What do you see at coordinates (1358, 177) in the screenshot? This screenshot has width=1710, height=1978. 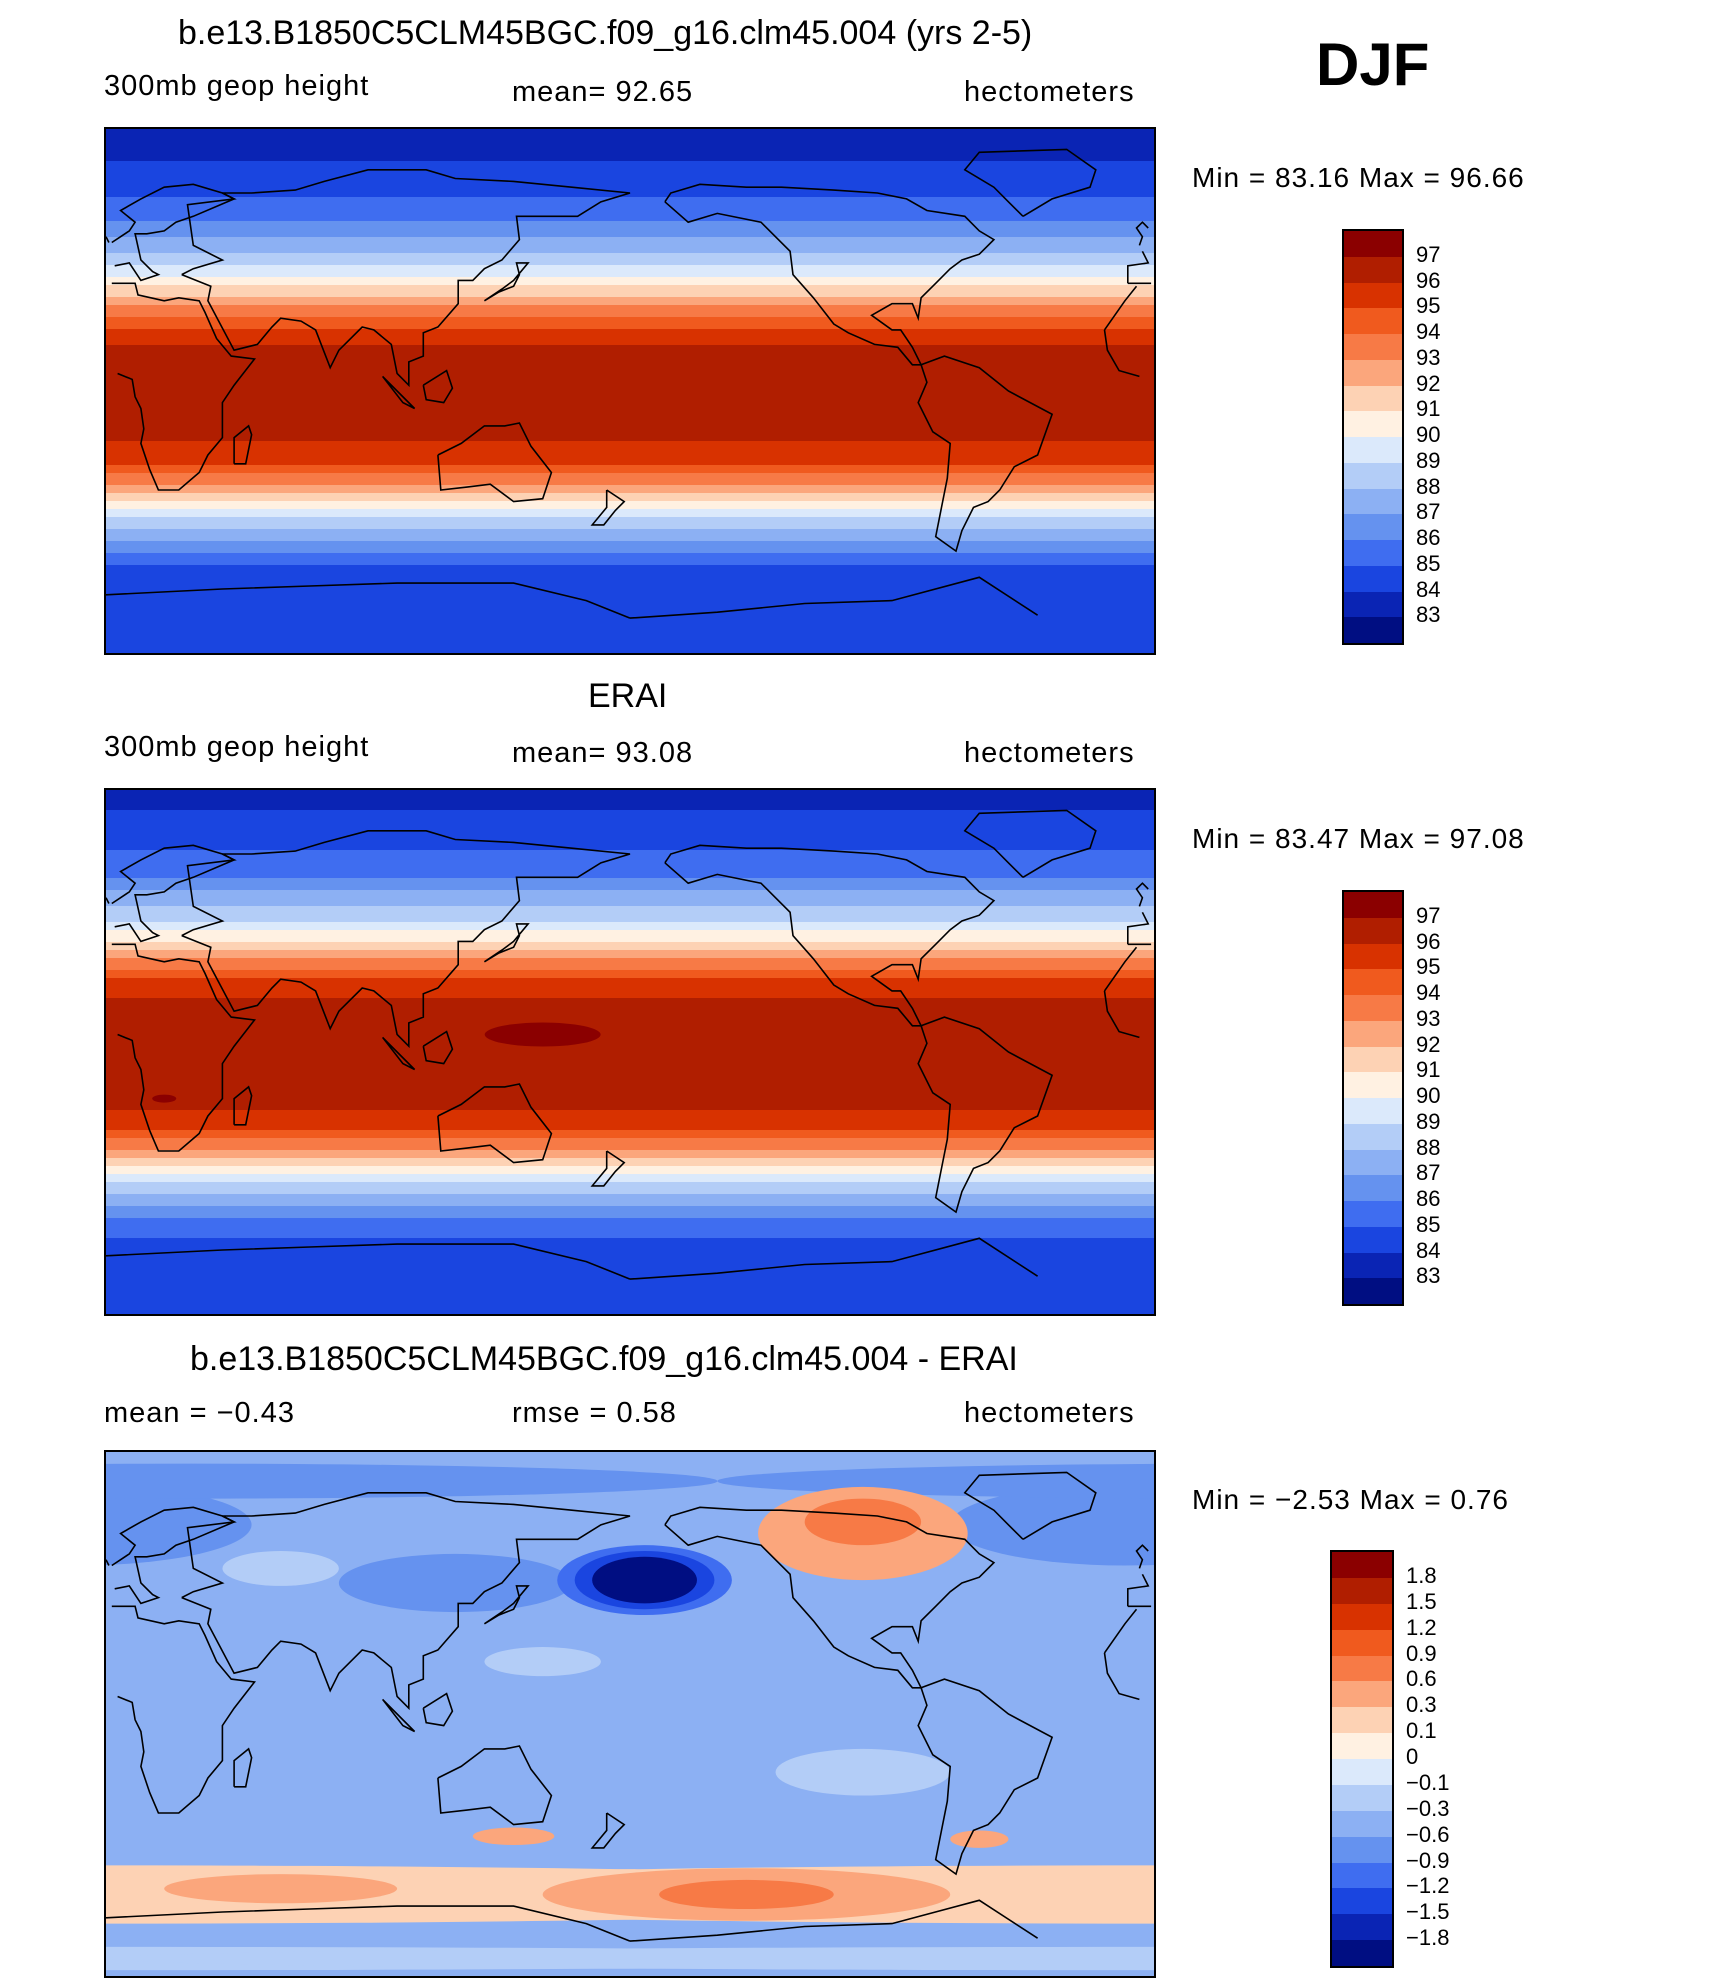 I see `panel1-minmax: Min = 83.16 Max = 96.66` at bounding box center [1358, 177].